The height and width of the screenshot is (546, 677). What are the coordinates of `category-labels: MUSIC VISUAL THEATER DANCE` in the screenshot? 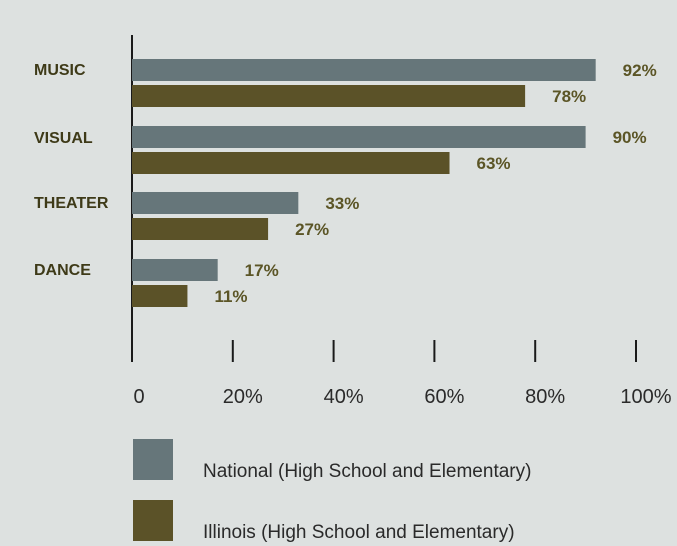 It's located at (71, 170).